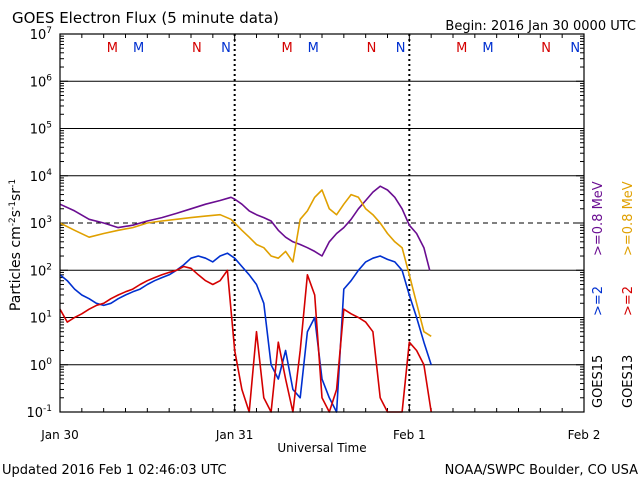  Describe the element at coordinates (16, 245) in the screenshot. I see `y-axis-label: Particles cm-2s-1sr-1` at that location.